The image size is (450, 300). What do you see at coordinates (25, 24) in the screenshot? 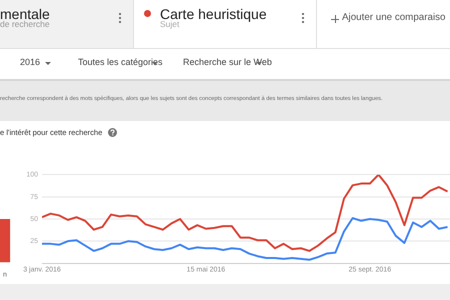
I see `text: de recherche` at bounding box center [25, 24].